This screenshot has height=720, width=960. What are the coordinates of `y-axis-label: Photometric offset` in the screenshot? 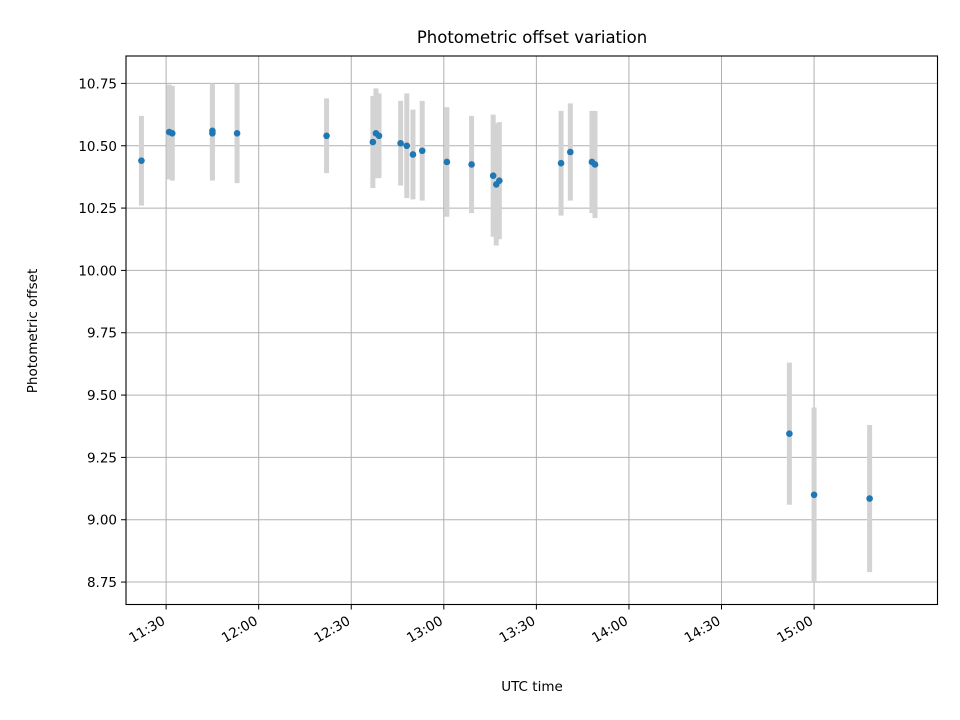 It's located at (33, 331).